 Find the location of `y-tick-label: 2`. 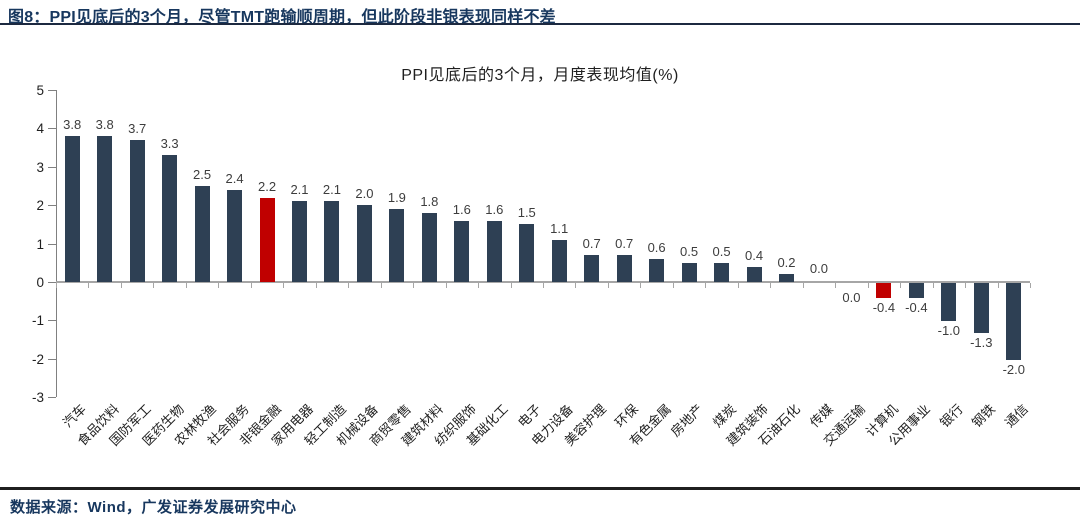

y-tick-label: 2 is located at coordinates (40, 206).